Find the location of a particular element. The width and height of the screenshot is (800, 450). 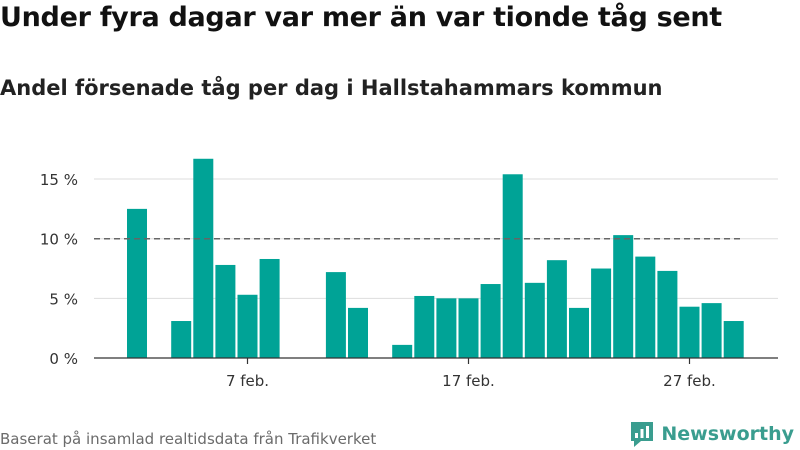

x-tick-label: 17 feb. is located at coordinates (468, 381).